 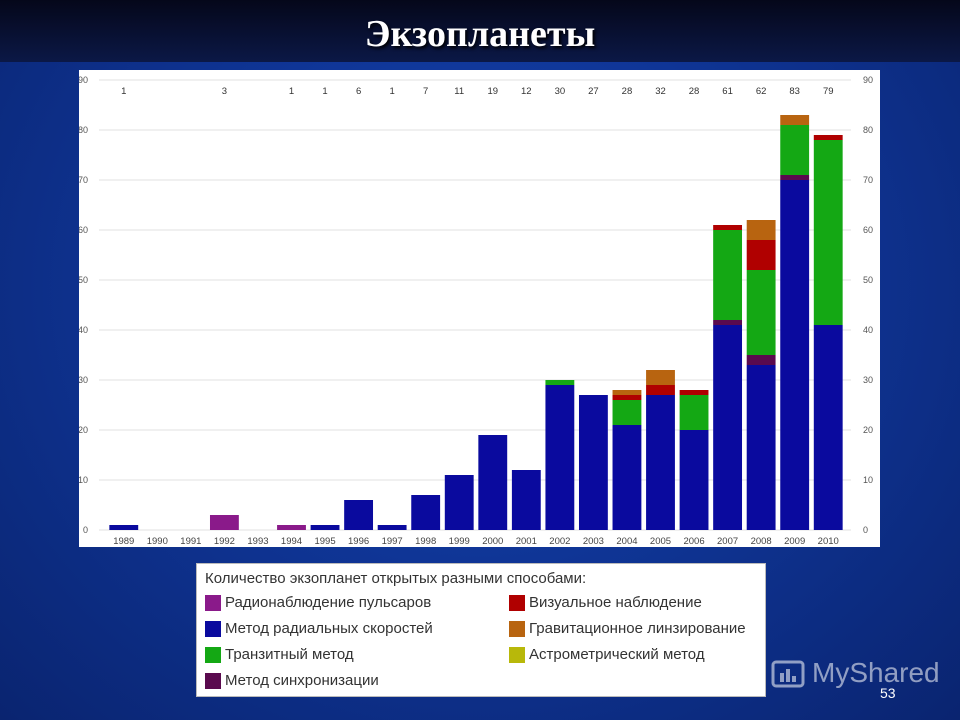 I want to click on total-label-1997: 1, so click(x=391, y=91).